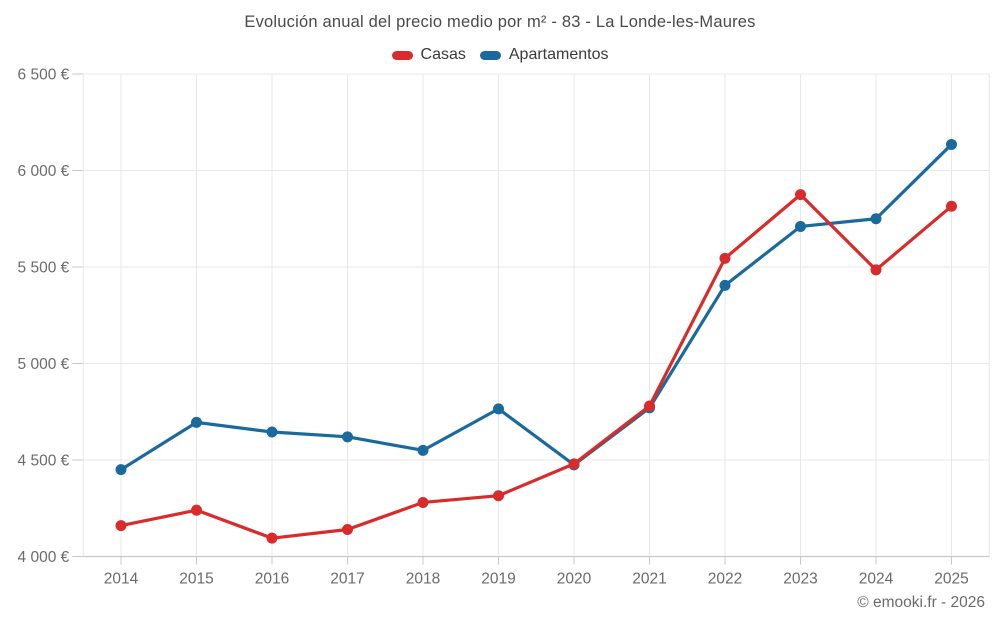  I want to click on data-point-casas-2022, so click(725, 258).